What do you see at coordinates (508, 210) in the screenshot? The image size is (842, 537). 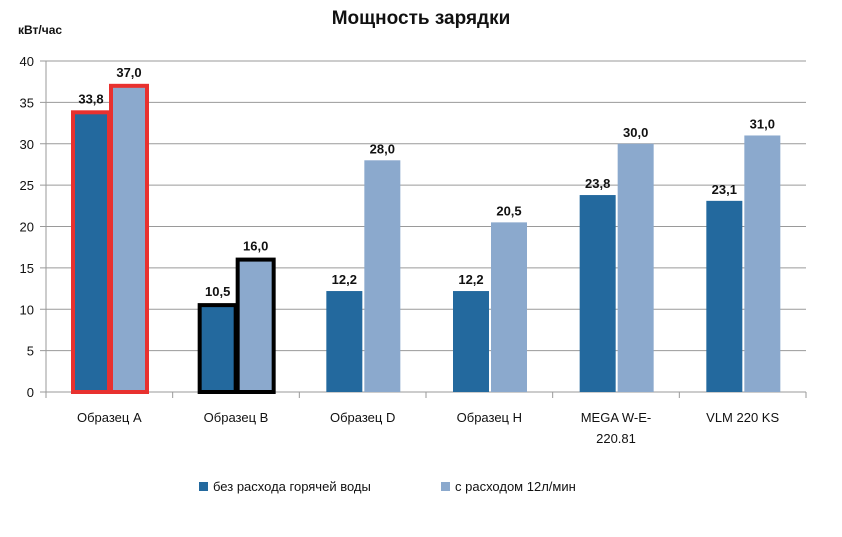 I see `data-label: 20,5` at bounding box center [508, 210].